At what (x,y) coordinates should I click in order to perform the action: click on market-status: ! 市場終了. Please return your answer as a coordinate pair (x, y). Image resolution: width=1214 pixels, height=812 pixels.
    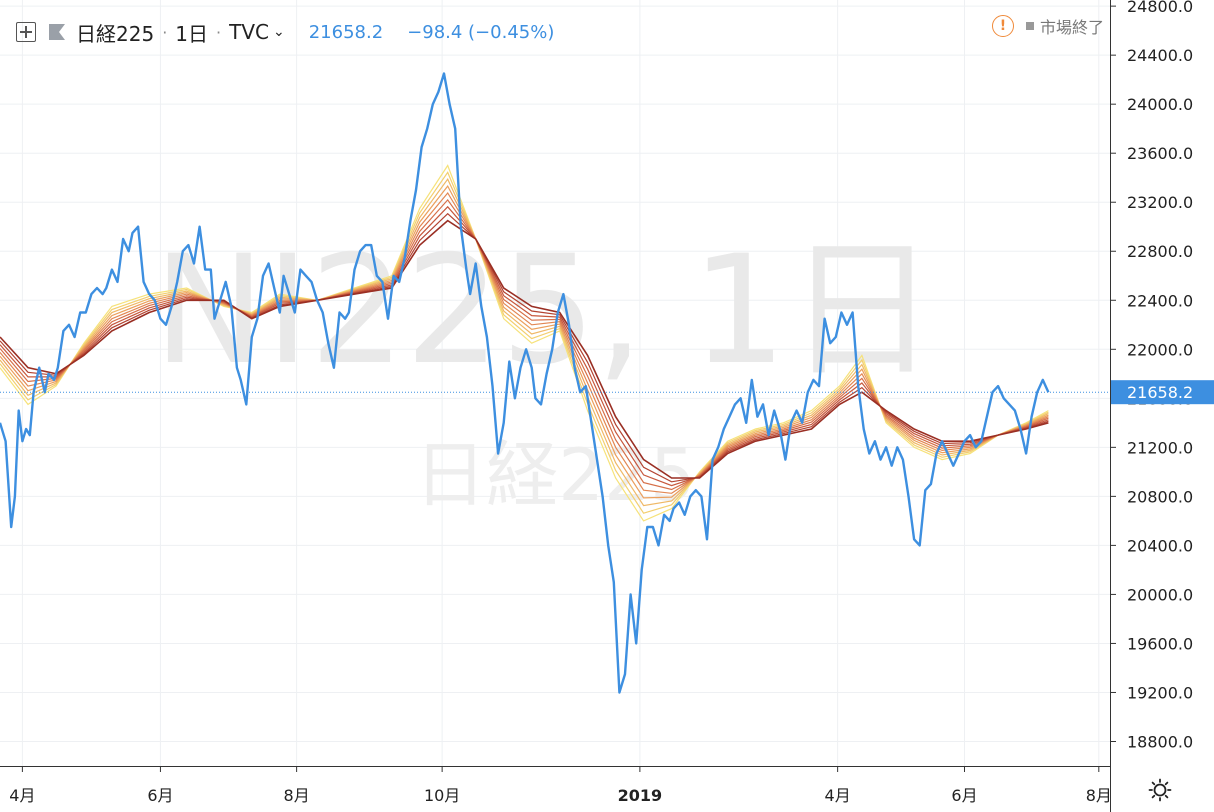
    Looking at the image, I should click on (1047, 26).